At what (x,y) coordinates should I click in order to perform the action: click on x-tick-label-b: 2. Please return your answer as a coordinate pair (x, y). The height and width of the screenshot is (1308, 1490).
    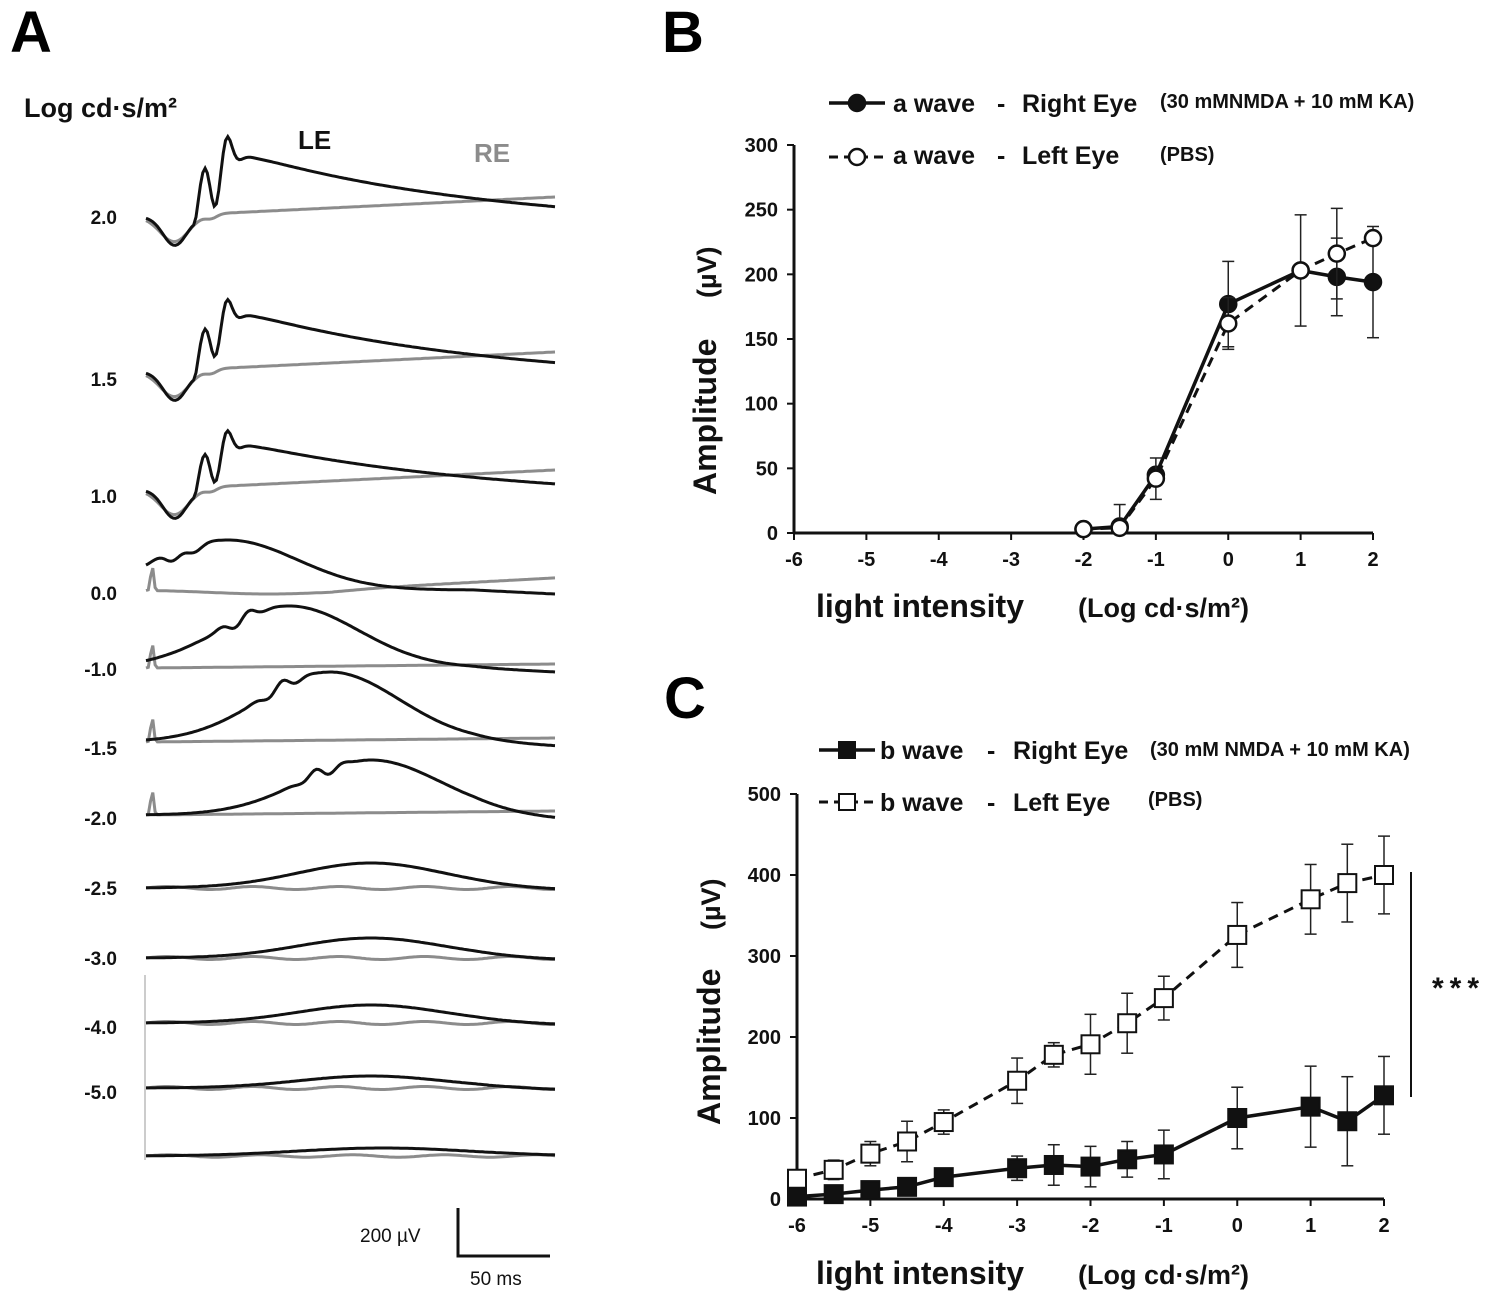
    Looking at the image, I should click on (1372, 560).